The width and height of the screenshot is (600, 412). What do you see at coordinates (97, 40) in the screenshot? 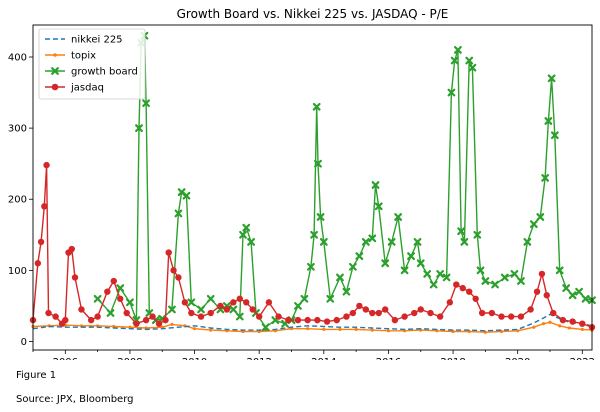
I see `legend-label-nikkei-225: nikkei 225` at bounding box center [97, 40].